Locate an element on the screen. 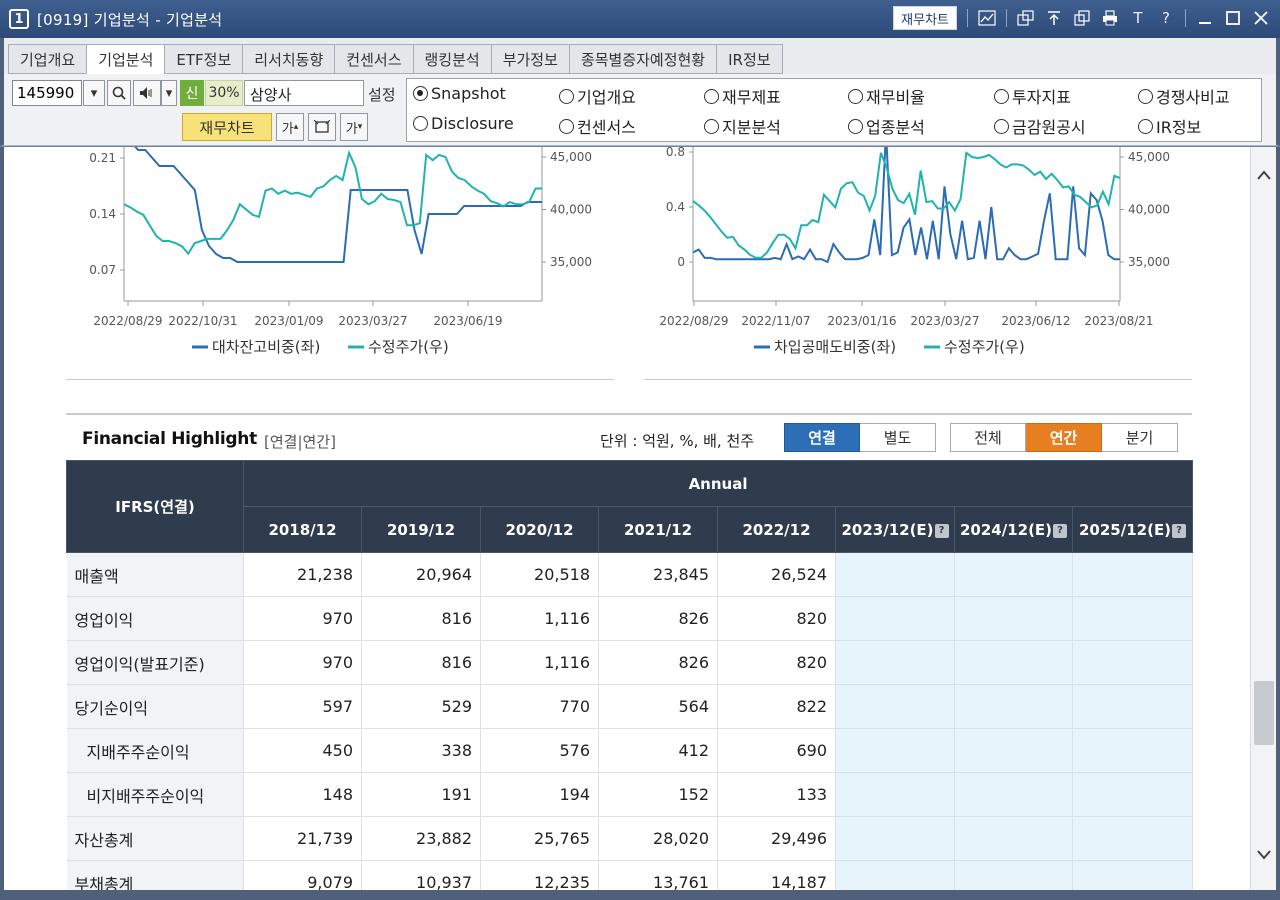 Image resolution: width=1280 pixels, height=900 pixels. table-cell: 338 is located at coordinates (421, 750).